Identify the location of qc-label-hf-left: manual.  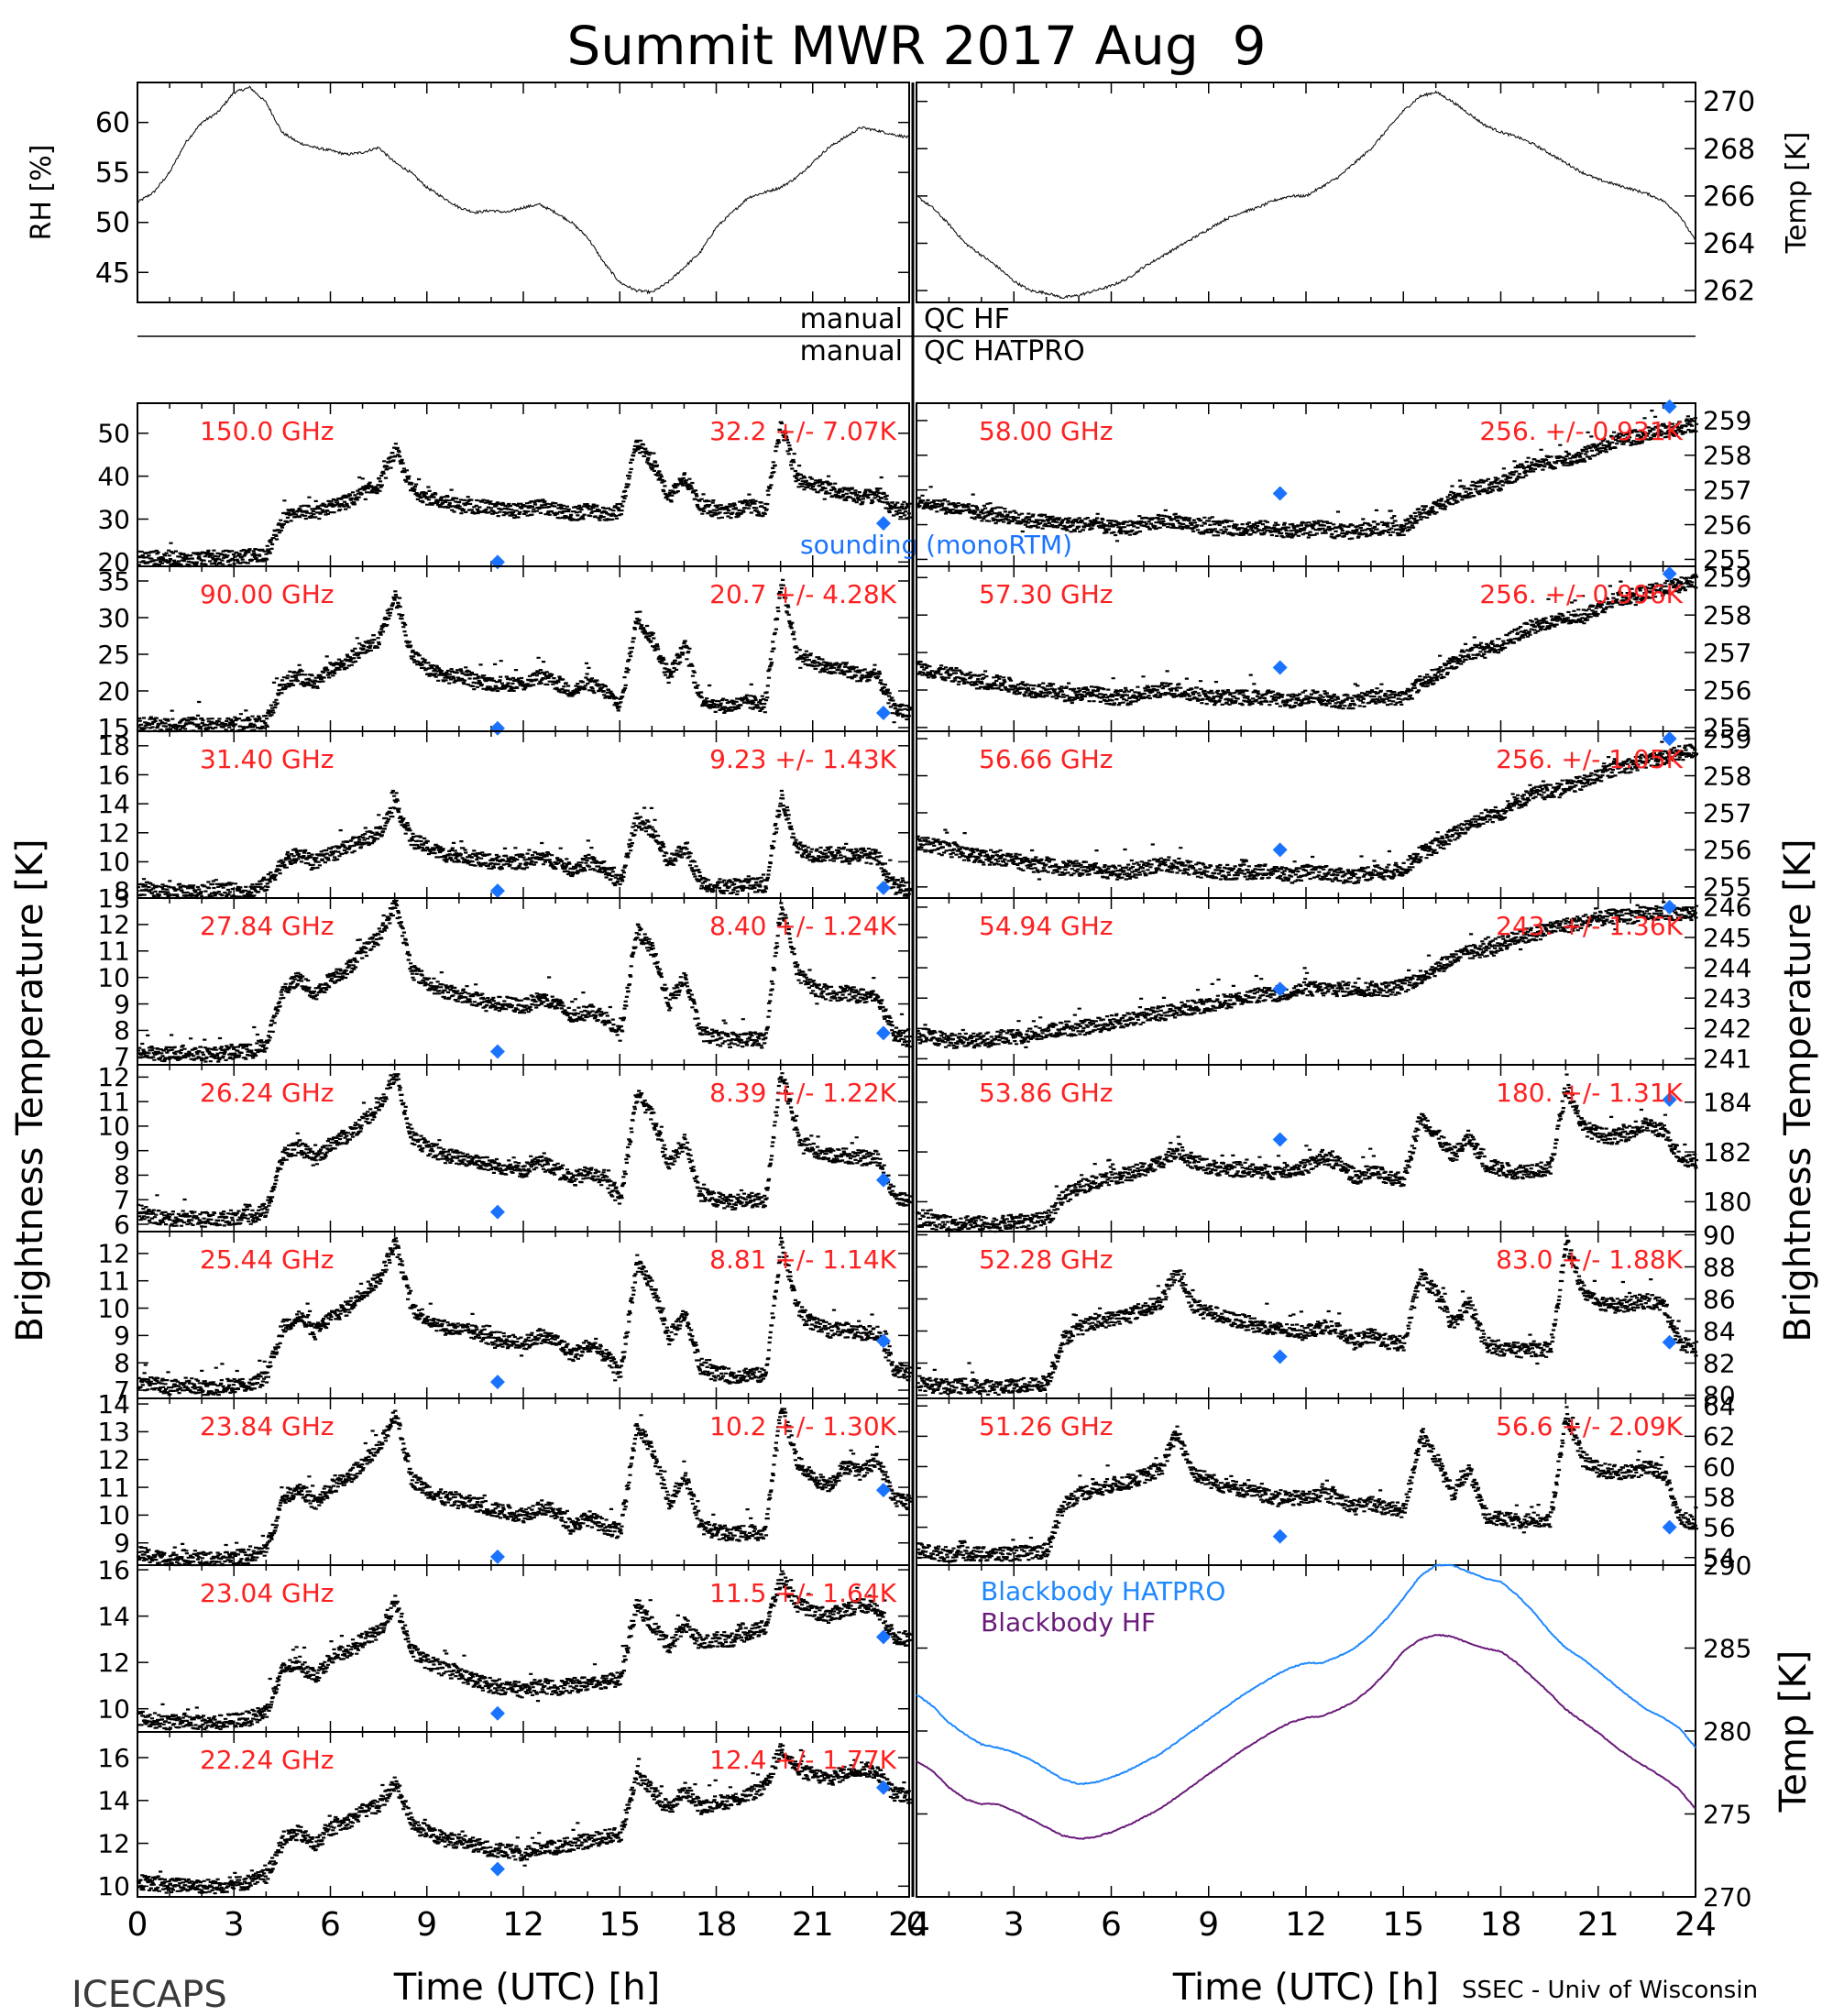
(851, 319).